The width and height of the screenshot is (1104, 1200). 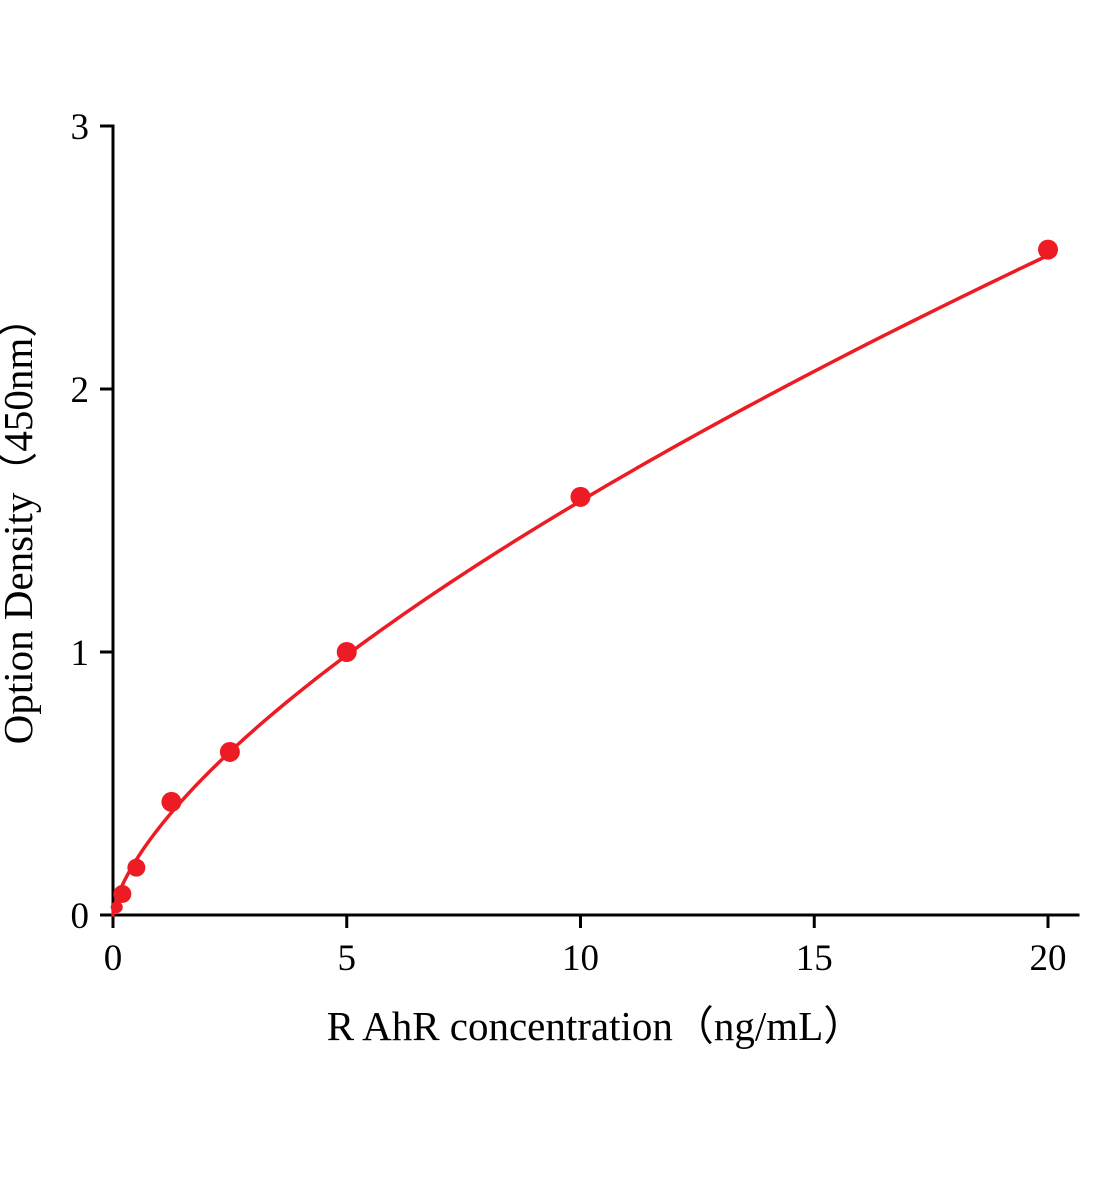 I want to click on x-tick-label: 5, so click(x=347, y=958).